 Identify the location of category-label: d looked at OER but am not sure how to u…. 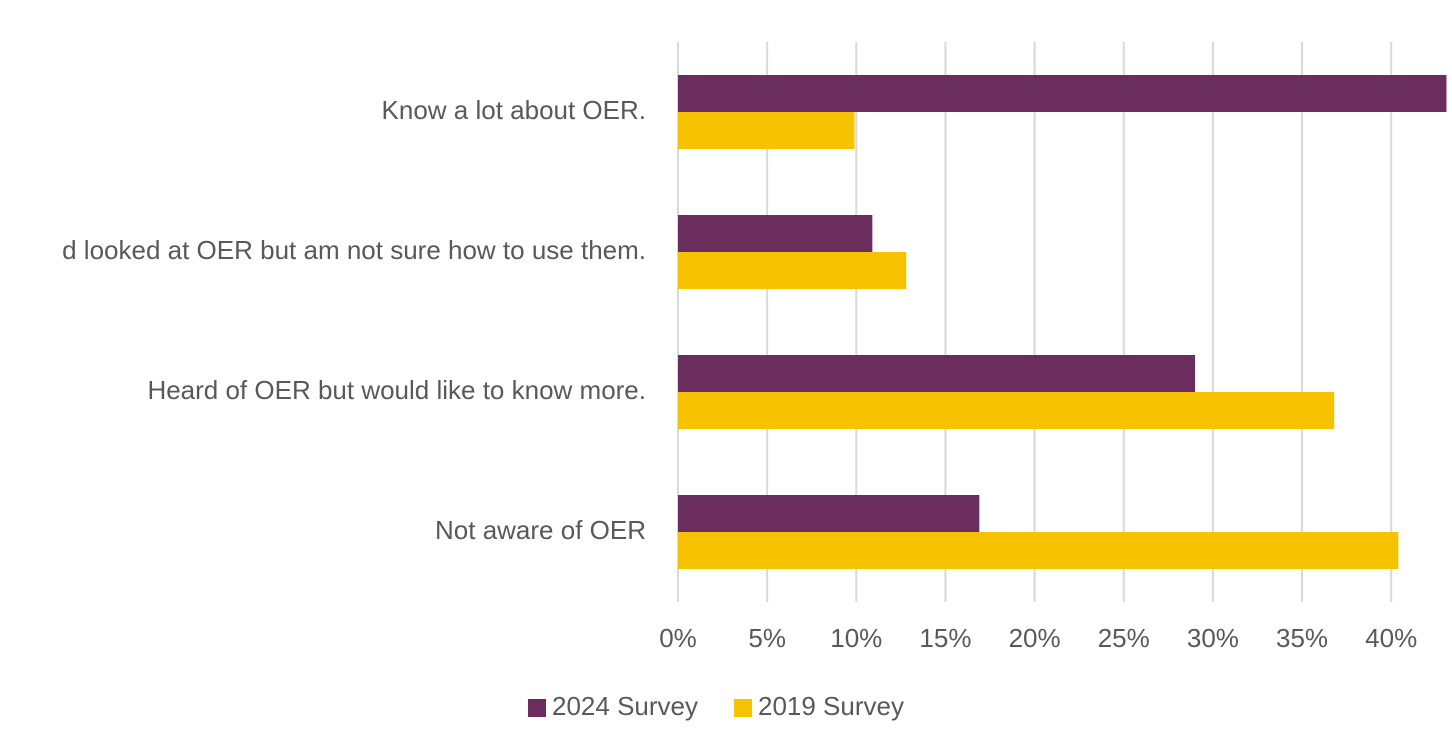
(354, 250).